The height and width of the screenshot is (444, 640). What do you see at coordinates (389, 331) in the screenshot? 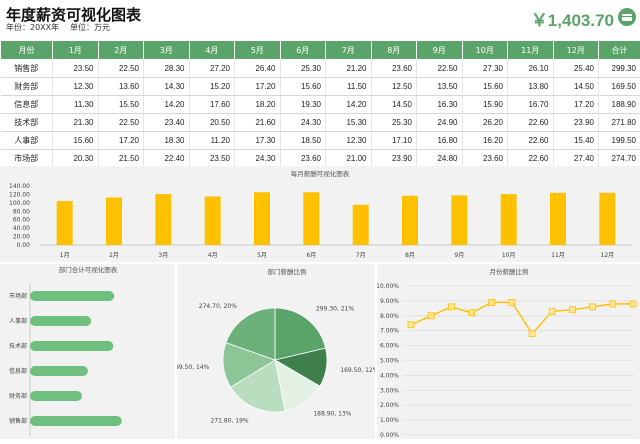
I see `y-tick-label: 7.00%` at bounding box center [389, 331].